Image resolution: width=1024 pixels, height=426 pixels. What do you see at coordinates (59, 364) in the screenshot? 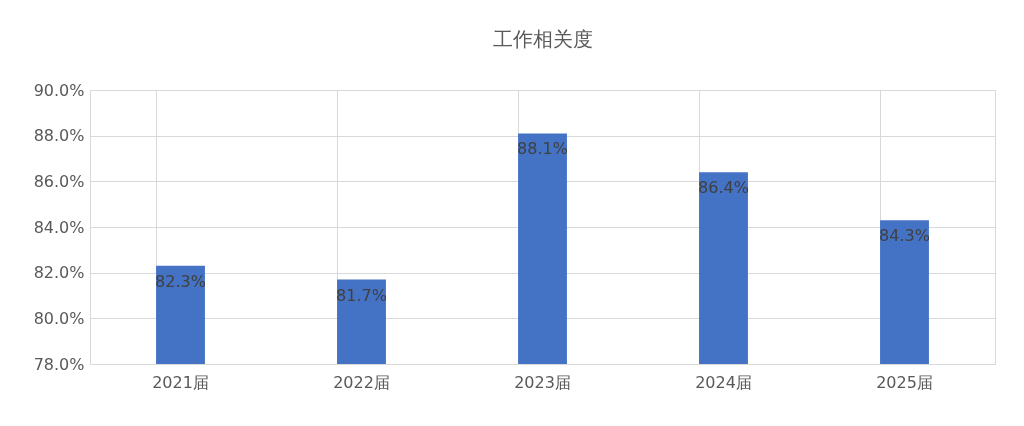
I see `y-tick-label: 78.0%` at bounding box center [59, 364].